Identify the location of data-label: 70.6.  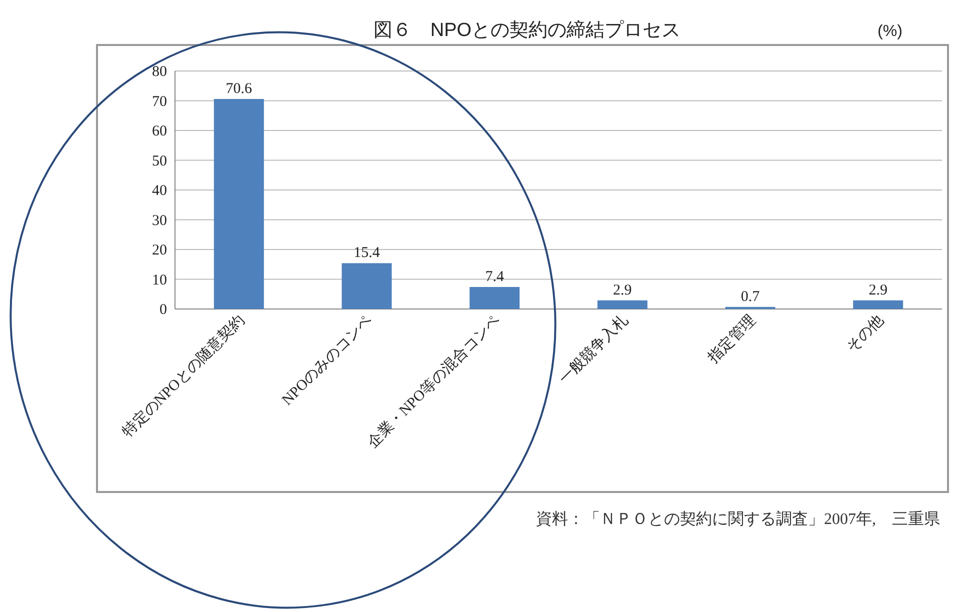
(239, 88).